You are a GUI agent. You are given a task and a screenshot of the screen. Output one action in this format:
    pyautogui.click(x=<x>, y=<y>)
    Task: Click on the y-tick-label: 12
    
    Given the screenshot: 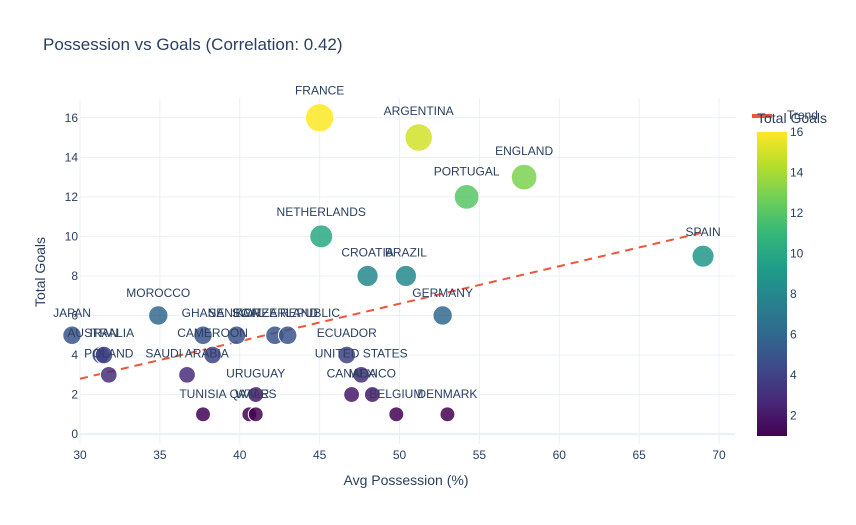 What is the action you would take?
    pyautogui.click(x=72, y=197)
    